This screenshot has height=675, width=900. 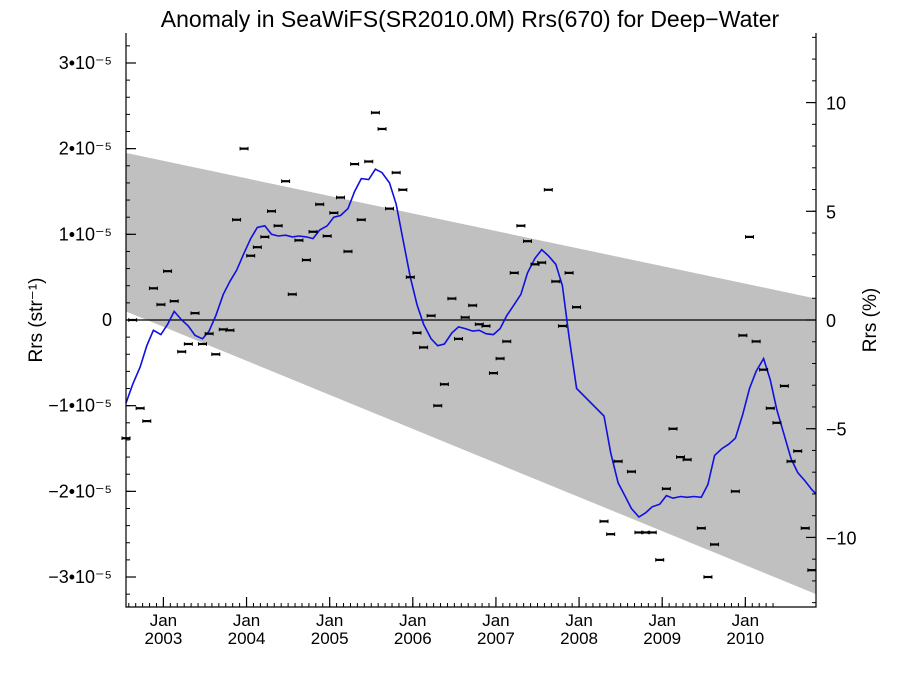 I want to click on x-tick-year-label: 2007, so click(x=496, y=638).